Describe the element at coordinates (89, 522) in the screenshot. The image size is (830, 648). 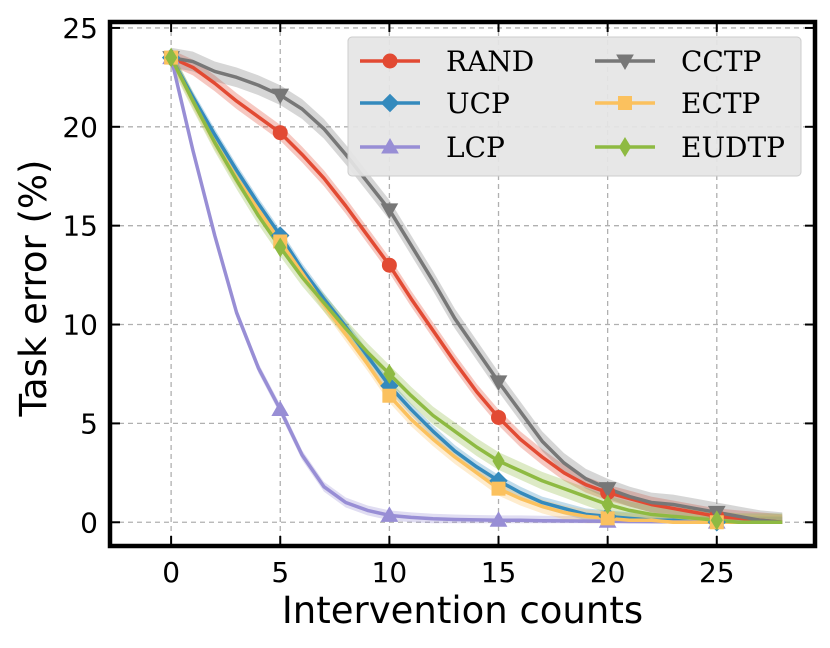
I see `y-tick-label: 0` at that location.